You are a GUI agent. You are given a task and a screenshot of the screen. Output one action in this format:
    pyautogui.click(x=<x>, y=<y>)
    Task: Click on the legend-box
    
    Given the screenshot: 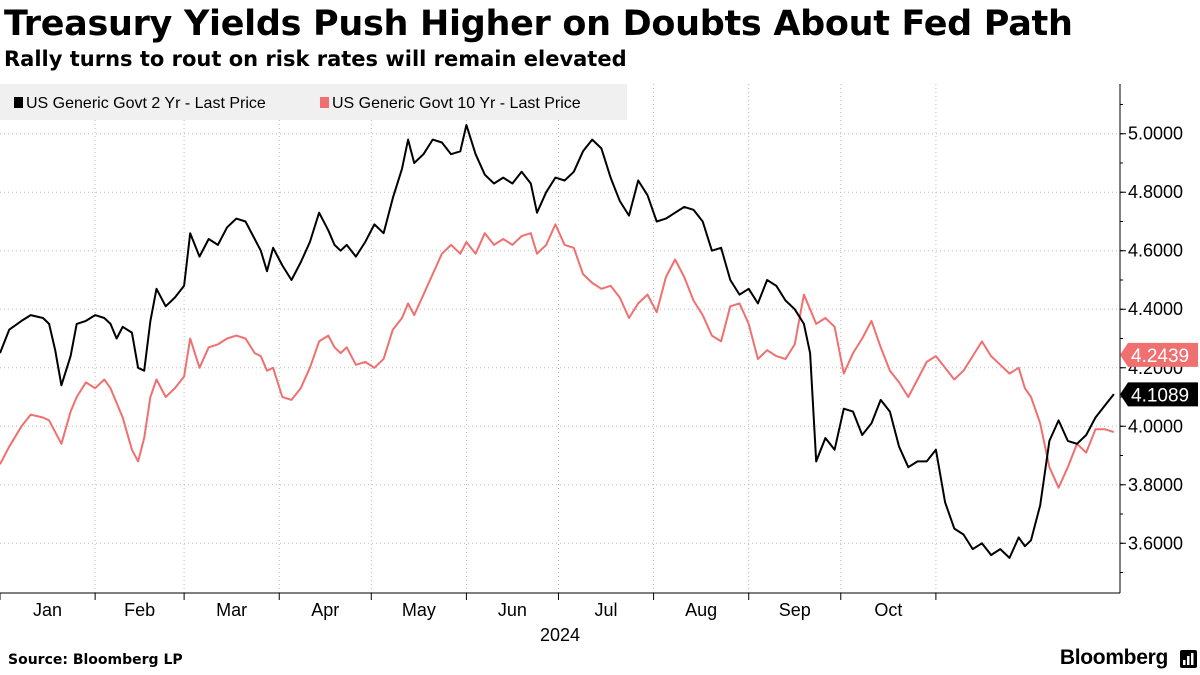 What is the action you would take?
    pyautogui.click(x=313, y=102)
    